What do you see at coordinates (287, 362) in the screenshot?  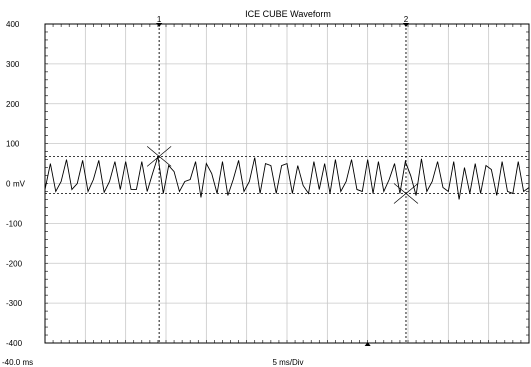 I see `x-scale-label: 5 ms/Div` at bounding box center [287, 362].